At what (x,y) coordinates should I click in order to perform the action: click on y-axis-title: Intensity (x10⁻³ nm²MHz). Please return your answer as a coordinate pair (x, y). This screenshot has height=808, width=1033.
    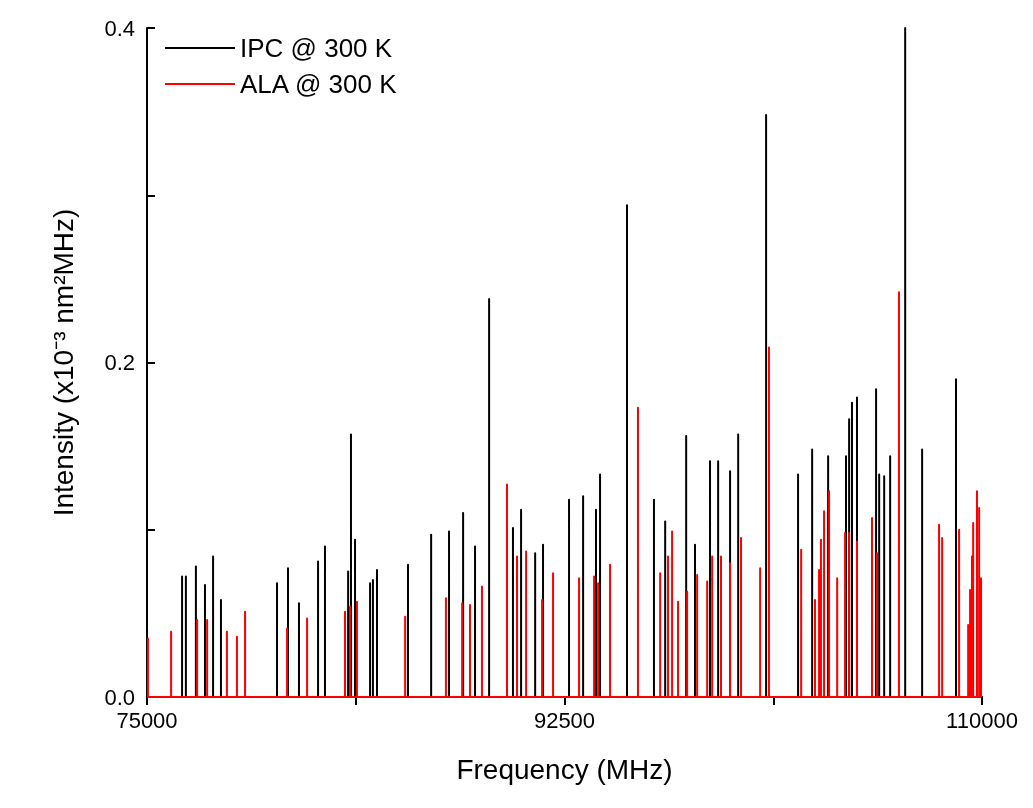
    Looking at the image, I should click on (63, 362).